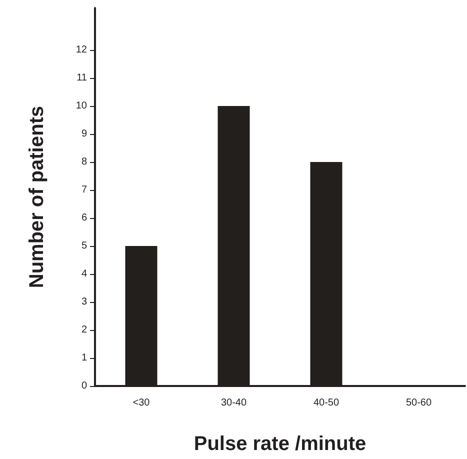 The image size is (467, 459). I want to click on y-tick-label: 2, so click(84, 330).